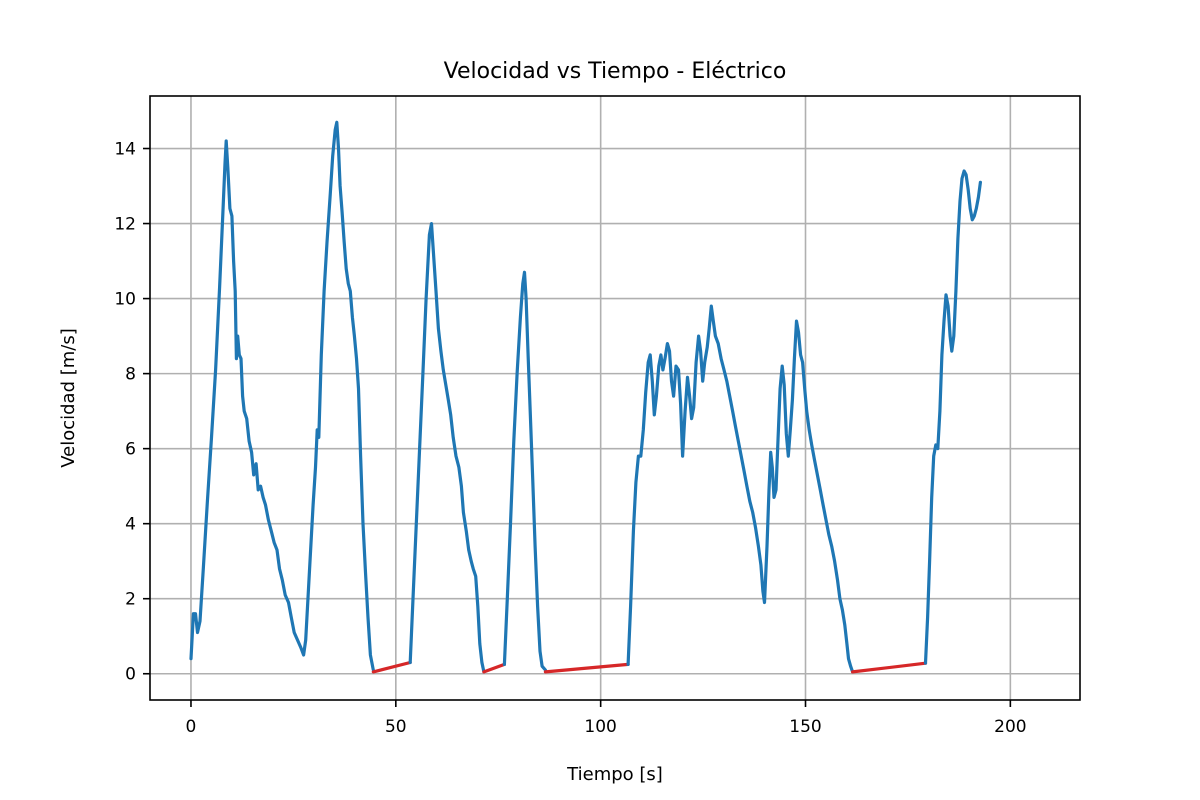 The width and height of the screenshot is (1200, 800). What do you see at coordinates (130, 600) in the screenshot?
I see `y-tick-label: 2` at bounding box center [130, 600].